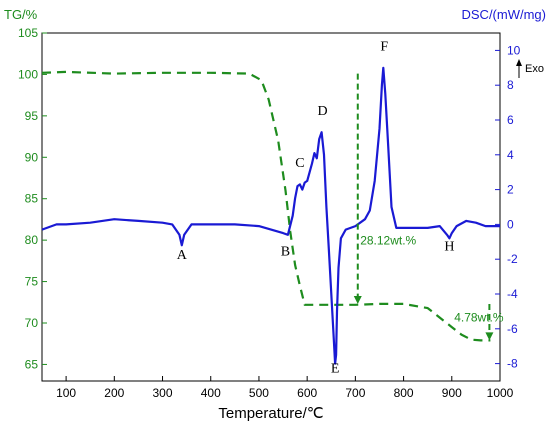 The image size is (550, 432). I want to click on x-tick-label: 500, so click(259, 393).